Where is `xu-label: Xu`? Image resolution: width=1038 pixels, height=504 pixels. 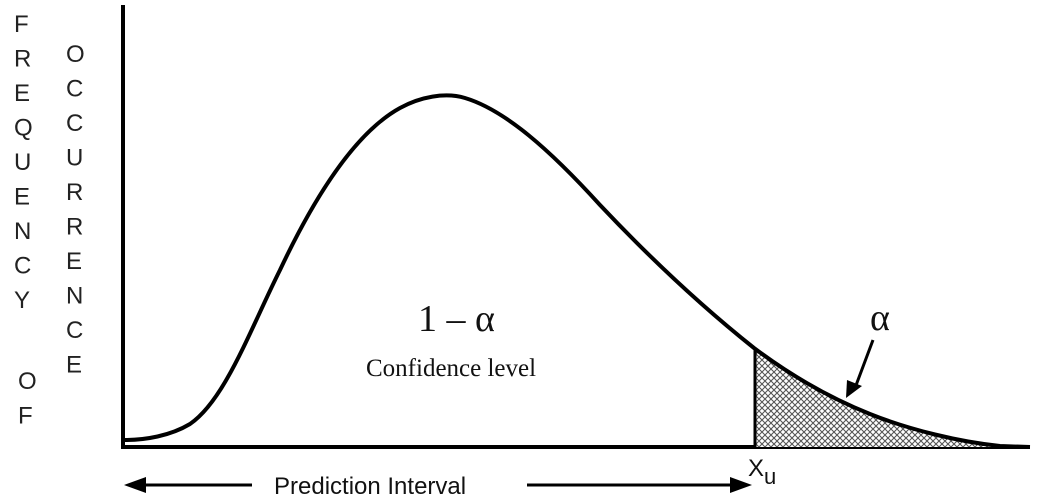
xu-label: Xu is located at coordinates (762, 472).